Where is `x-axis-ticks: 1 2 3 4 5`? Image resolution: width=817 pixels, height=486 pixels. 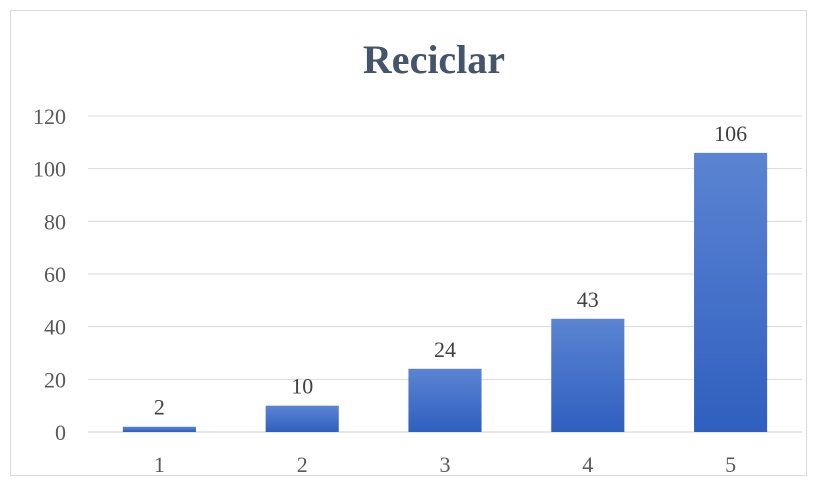 x-axis-ticks: 1 2 3 4 5 is located at coordinates (445, 464).